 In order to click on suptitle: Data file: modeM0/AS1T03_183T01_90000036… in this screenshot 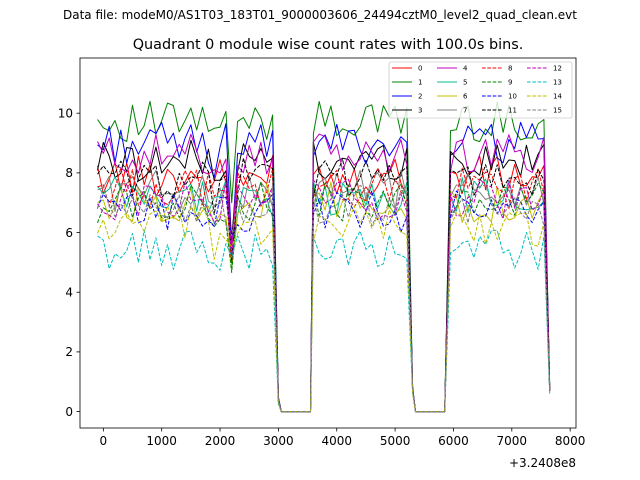, I will do `click(320, 15)`.